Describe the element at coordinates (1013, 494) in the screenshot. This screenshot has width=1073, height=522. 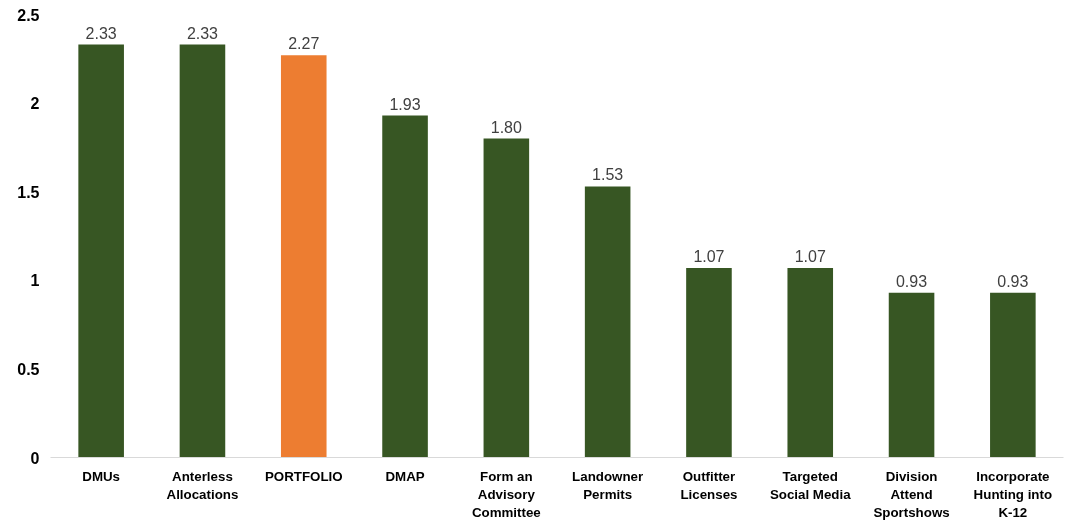
I see `x-tick-label: Incorporate Hunting into K-12` at that location.